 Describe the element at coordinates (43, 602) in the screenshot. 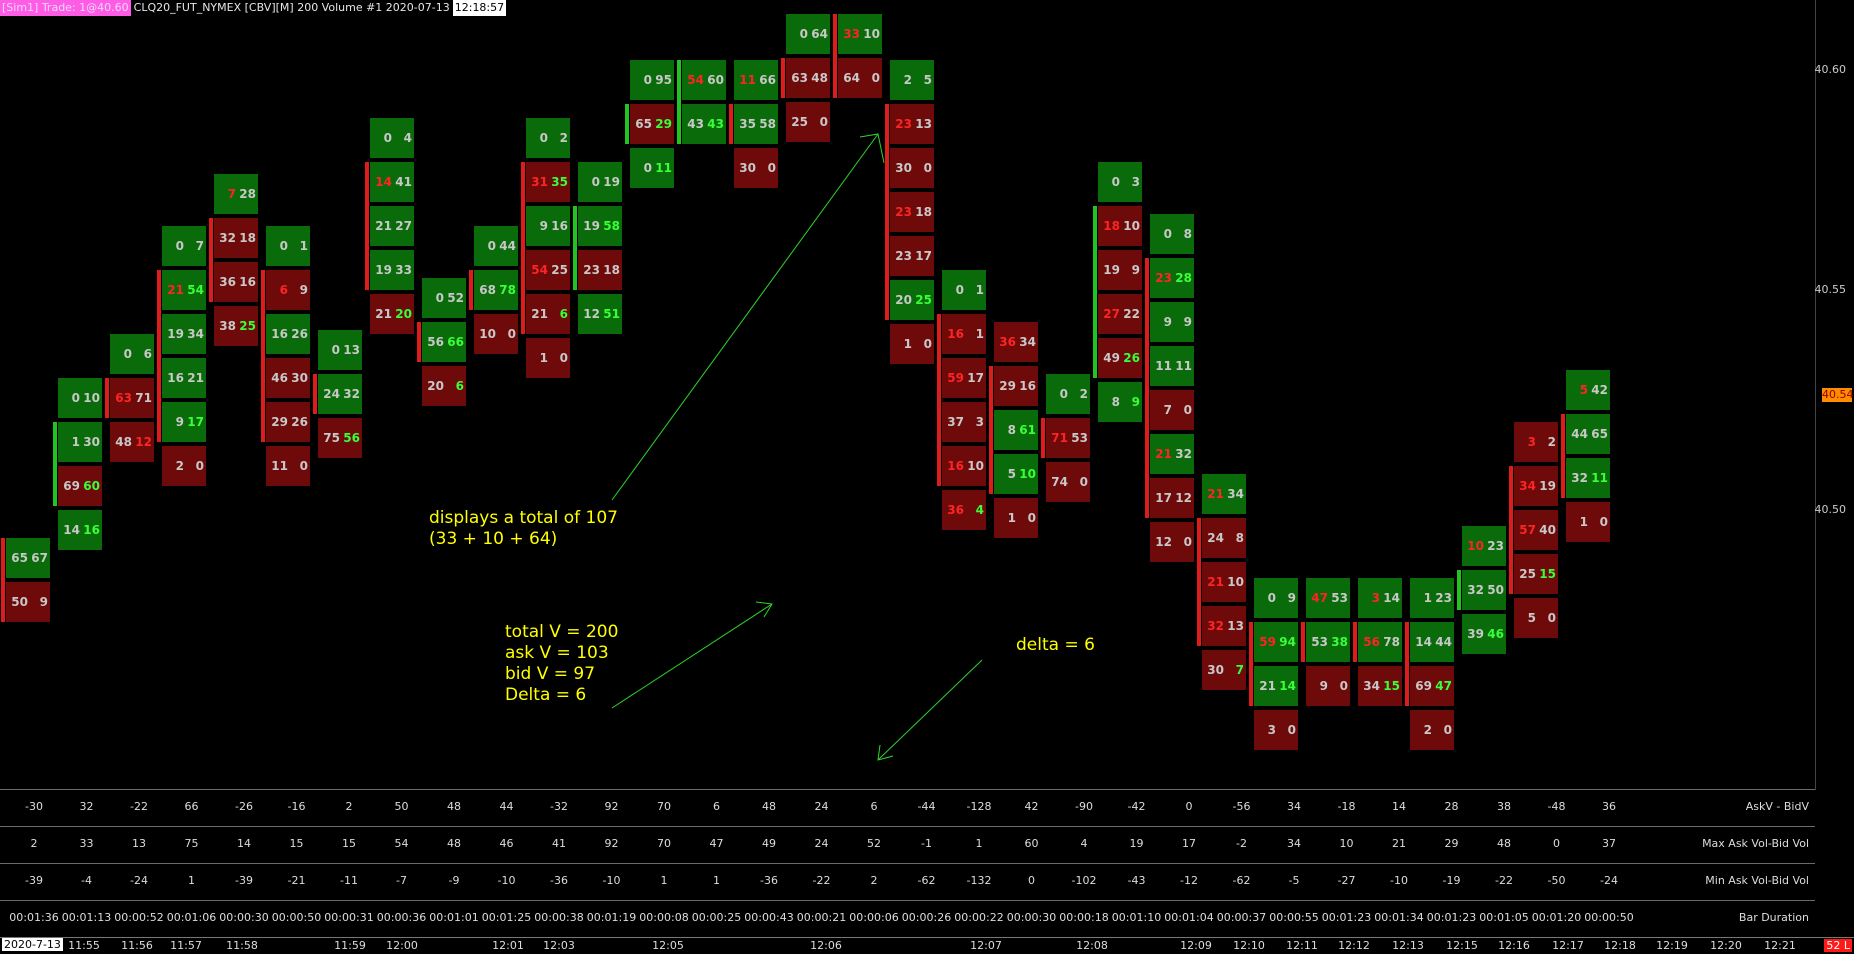

I see `ask-volume: 9` at that location.